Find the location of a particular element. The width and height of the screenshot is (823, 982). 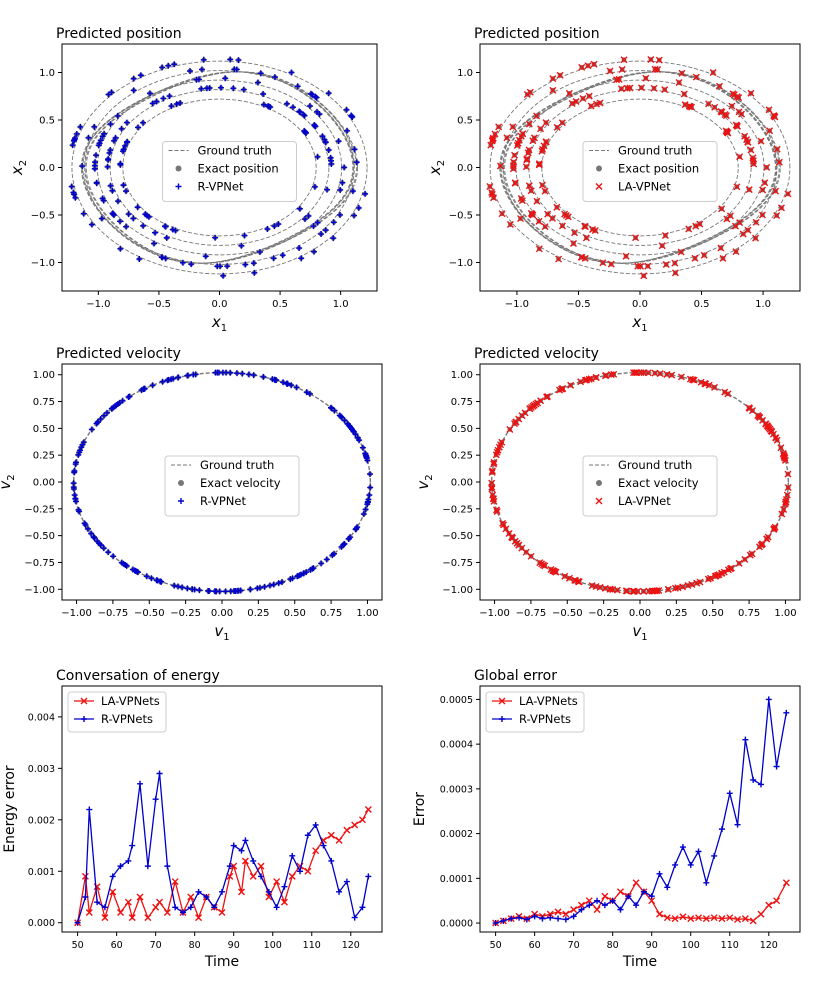

x-tick-label: 0.00 is located at coordinates (640, 613).